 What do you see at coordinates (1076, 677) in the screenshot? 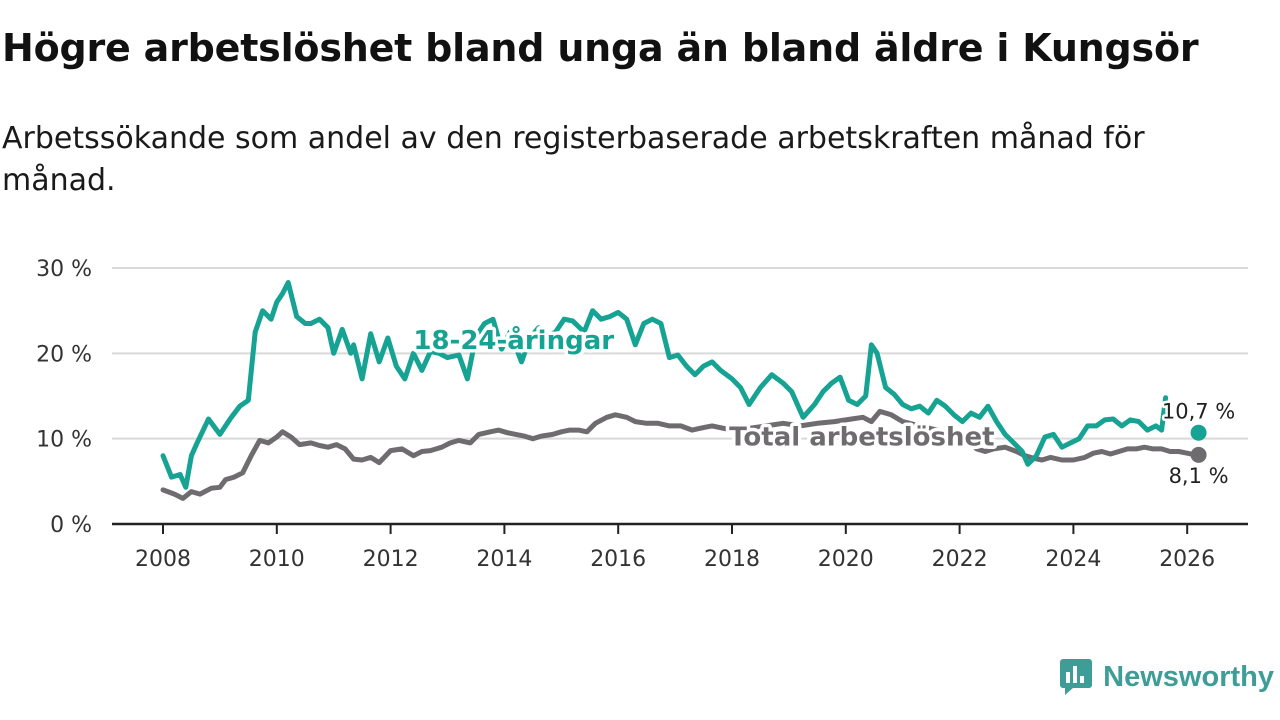
I see `newsworthy-logo-icon` at bounding box center [1076, 677].